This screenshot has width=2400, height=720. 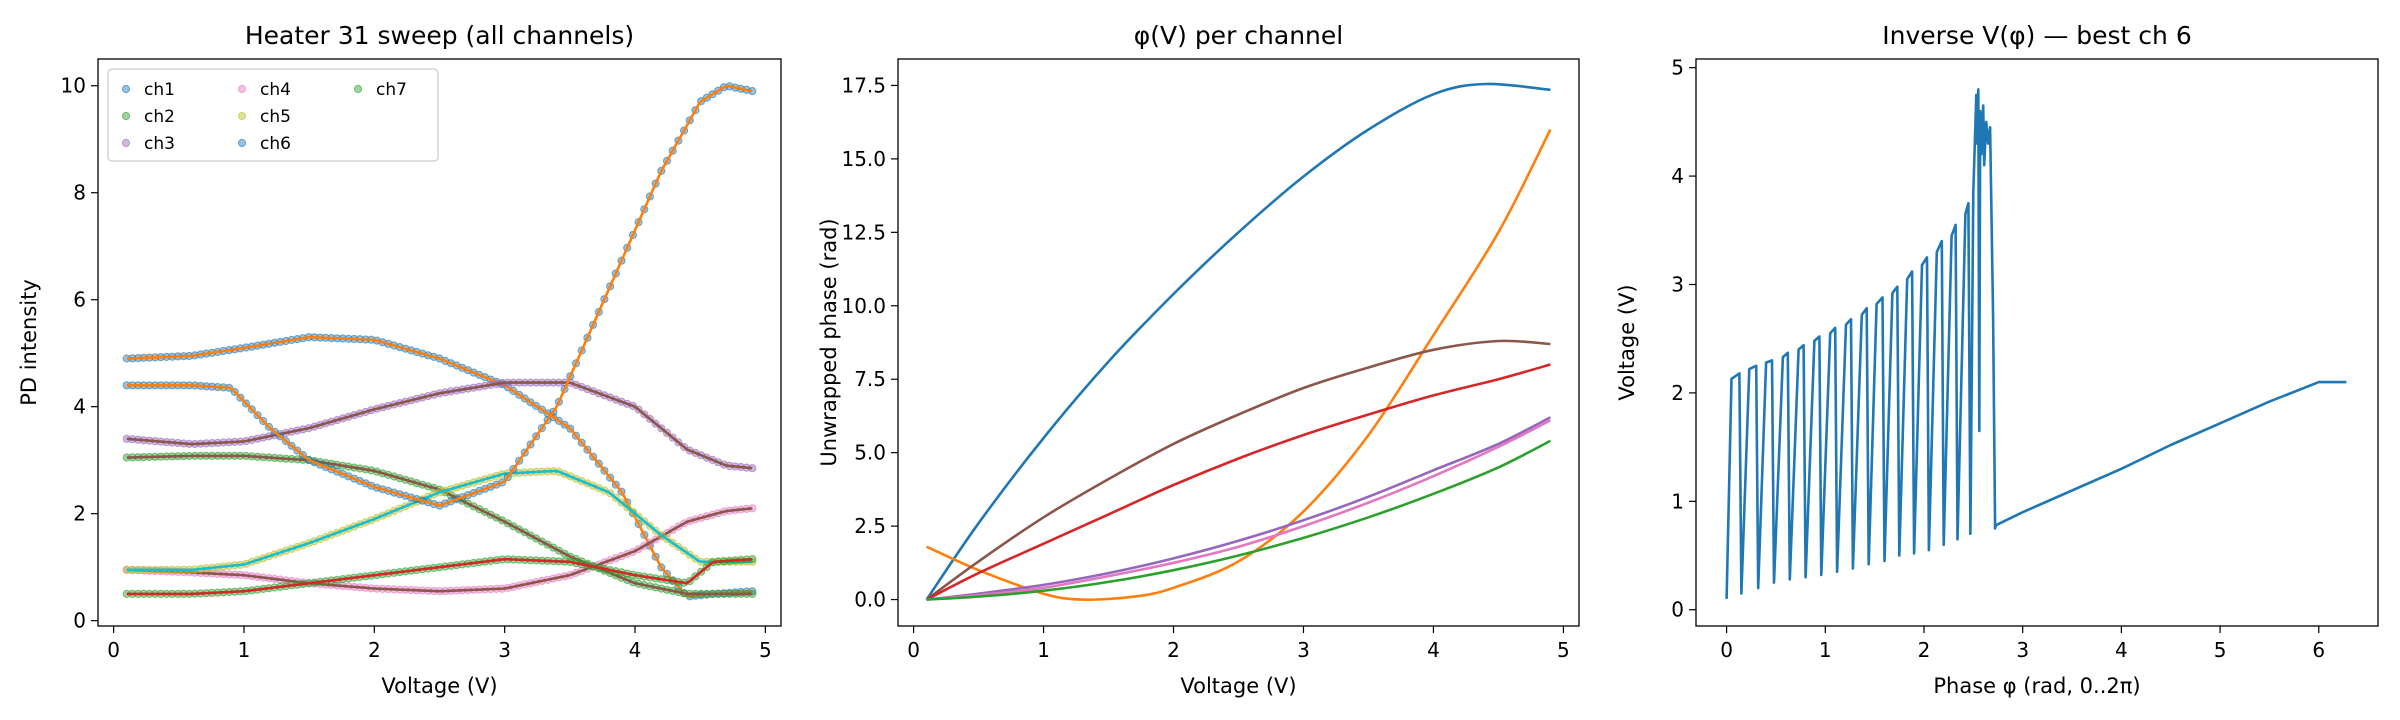 I want to click on panel-phase-xlabel: Voltage (V), so click(x=1238, y=686).